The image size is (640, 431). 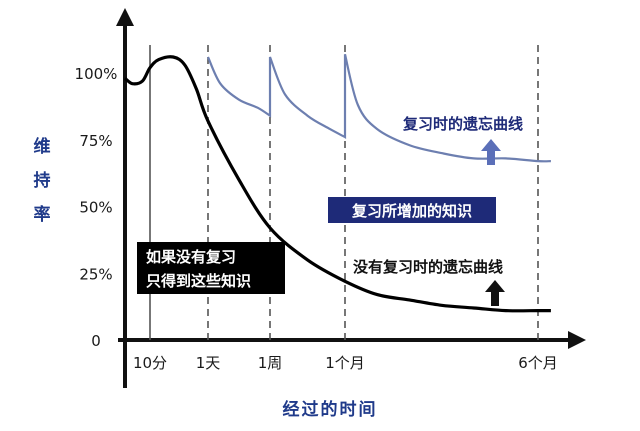 What do you see at coordinates (330, 409) in the screenshot?
I see `x-axis-title: 经过的时间` at bounding box center [330, 409].